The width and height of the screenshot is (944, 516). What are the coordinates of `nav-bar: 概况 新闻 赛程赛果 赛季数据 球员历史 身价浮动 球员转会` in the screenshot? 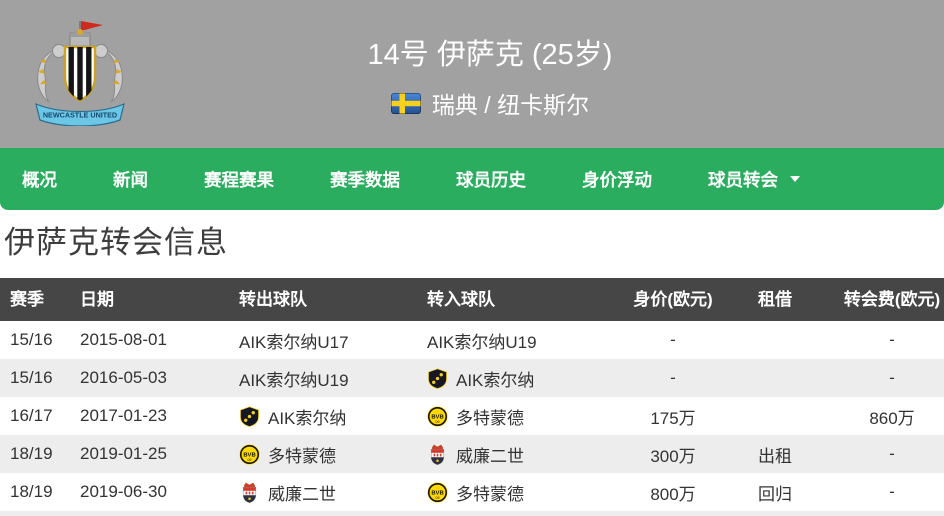 It's located at (472, 179).